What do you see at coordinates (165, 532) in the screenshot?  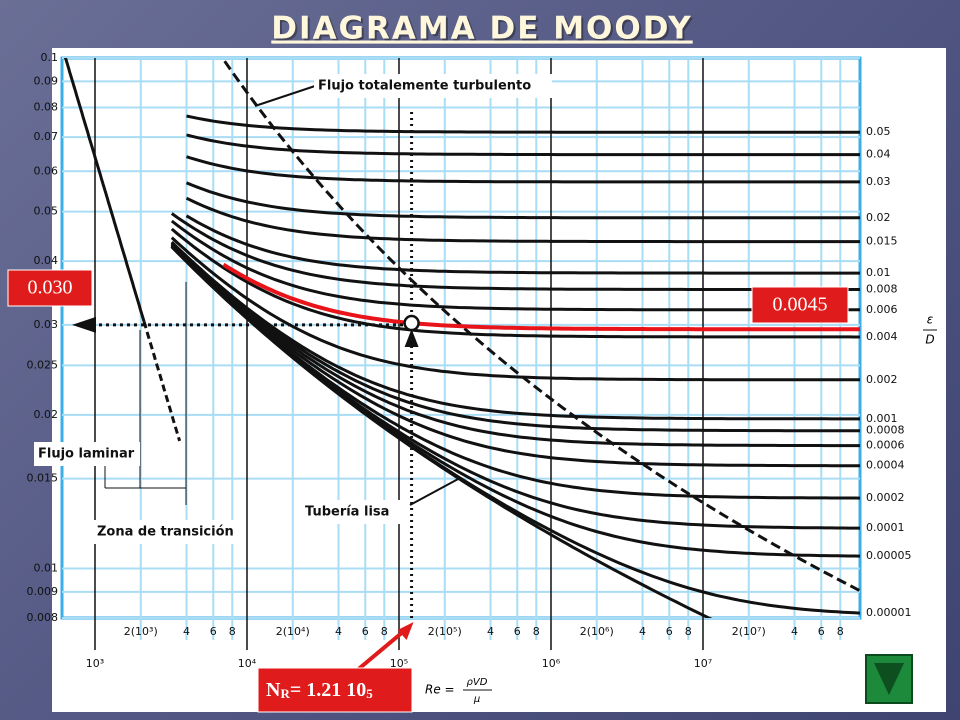 I see `transition-label: Zona de transición` at bounding box center [165, 532].